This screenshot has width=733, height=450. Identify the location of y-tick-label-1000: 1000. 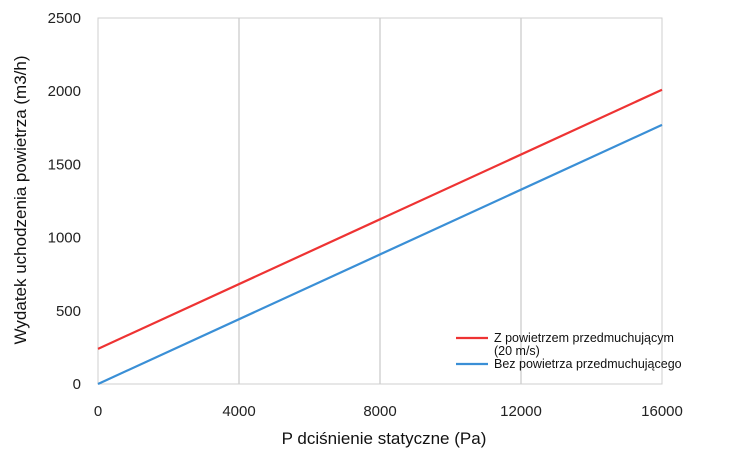
(64, 238).